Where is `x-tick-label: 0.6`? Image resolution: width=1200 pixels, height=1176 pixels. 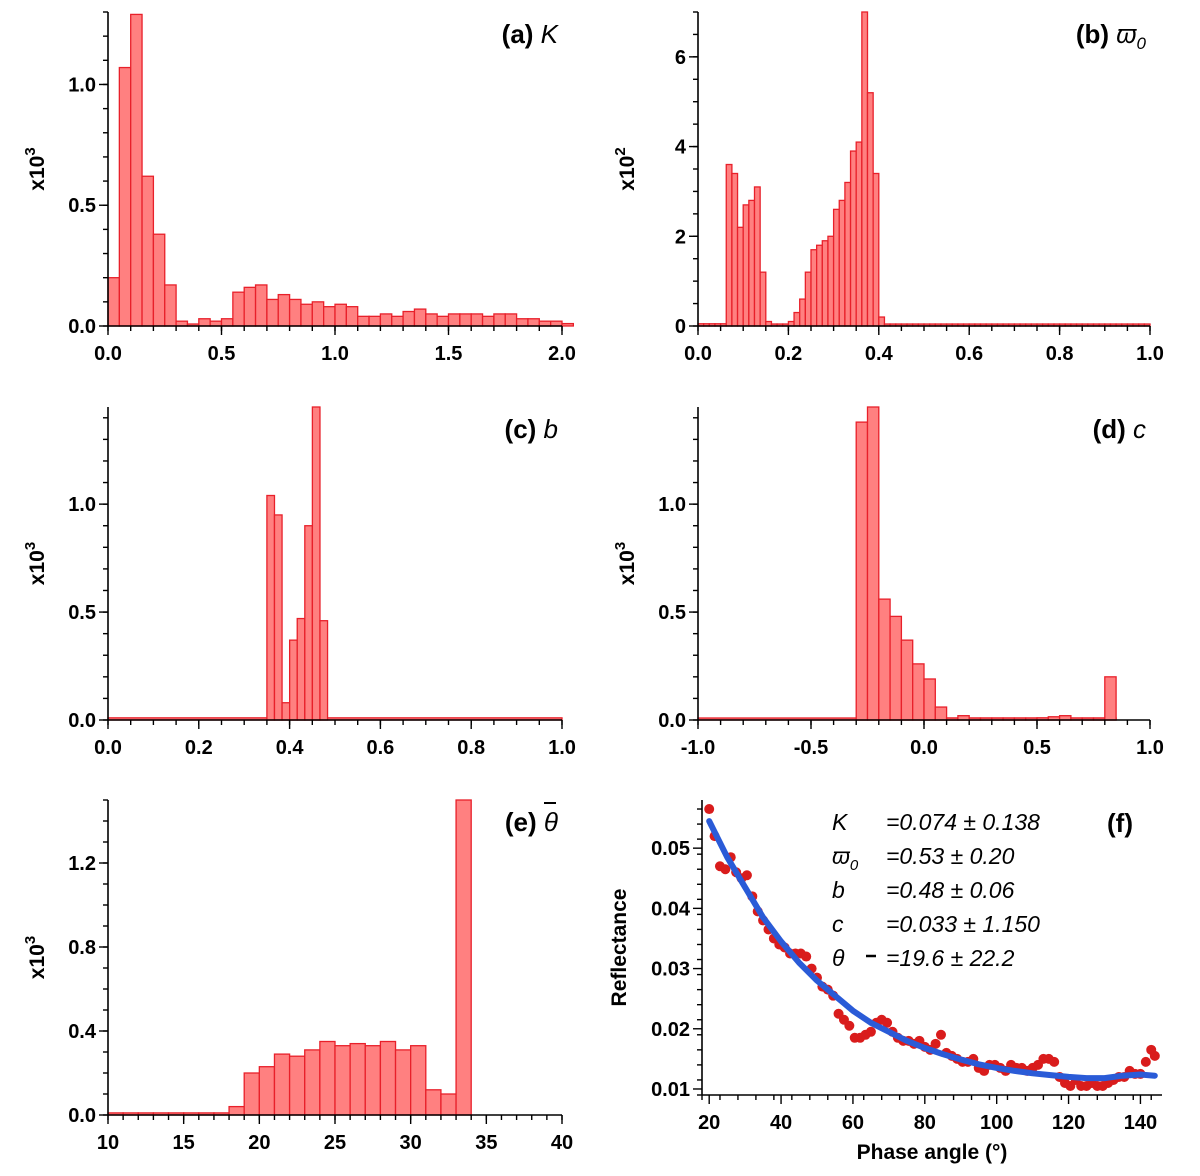
x-tick-label: 0.6 is located at coordinates (969, 354).